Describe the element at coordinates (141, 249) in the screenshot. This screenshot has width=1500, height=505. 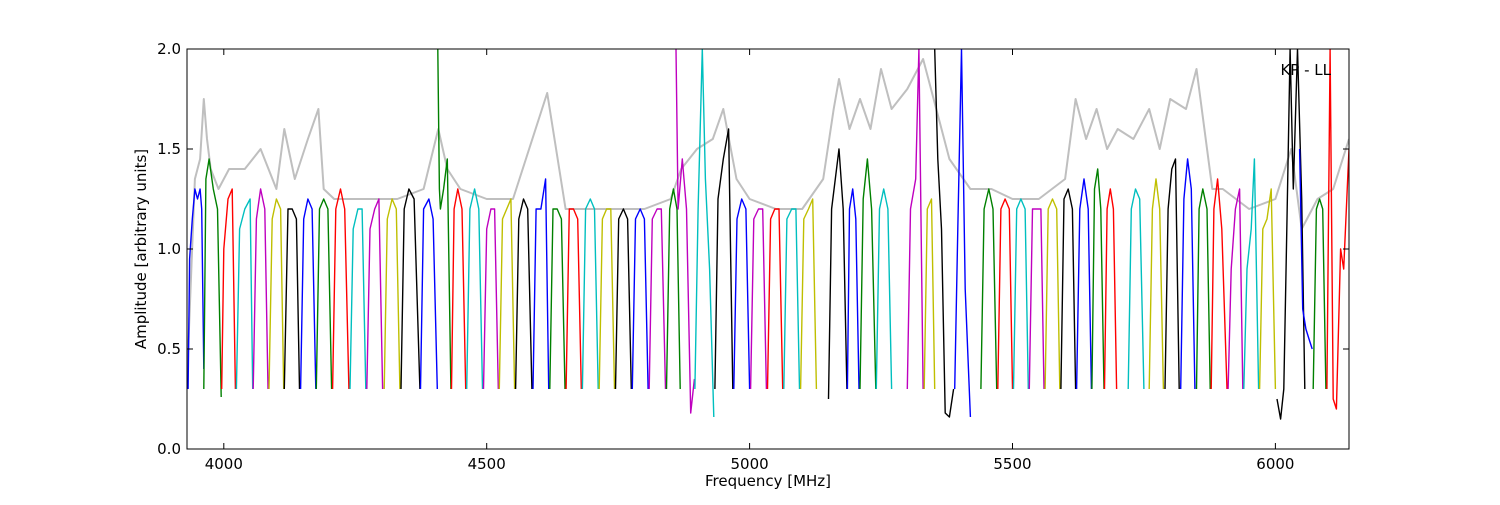
I see `y-axis-label: Amplitude [arbitrary units]` at that location.